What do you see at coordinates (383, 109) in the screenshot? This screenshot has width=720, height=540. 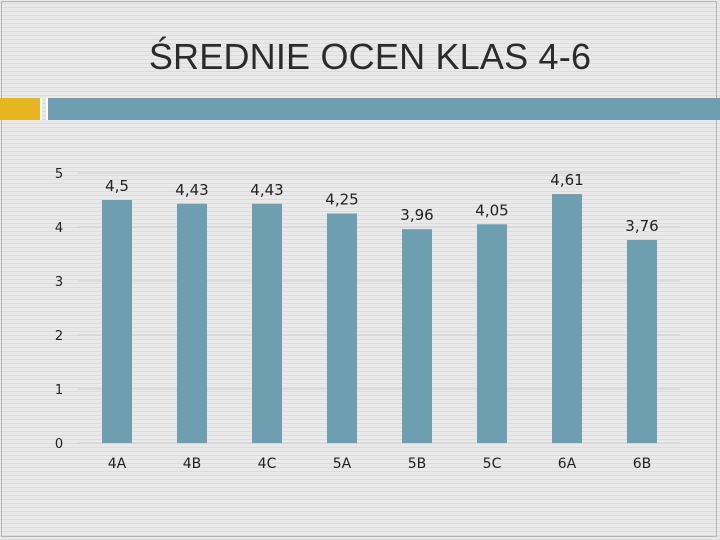 I see `title-accent-teal-bar` at bounding box center [383, 109].